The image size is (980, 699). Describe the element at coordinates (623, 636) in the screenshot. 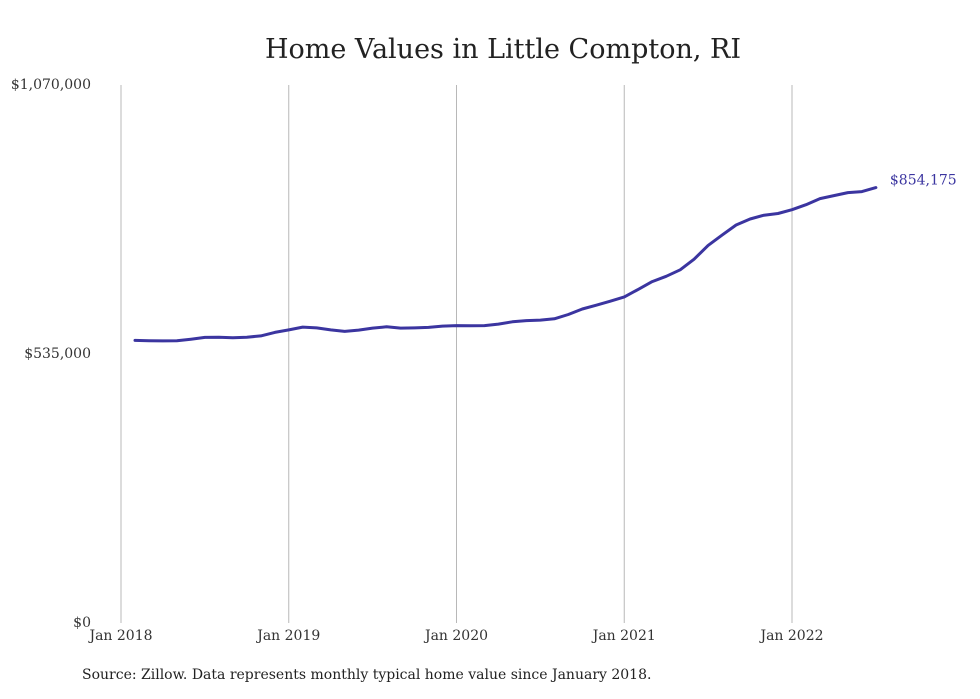

I see `x-tick-label: Jan 2021` at that location.